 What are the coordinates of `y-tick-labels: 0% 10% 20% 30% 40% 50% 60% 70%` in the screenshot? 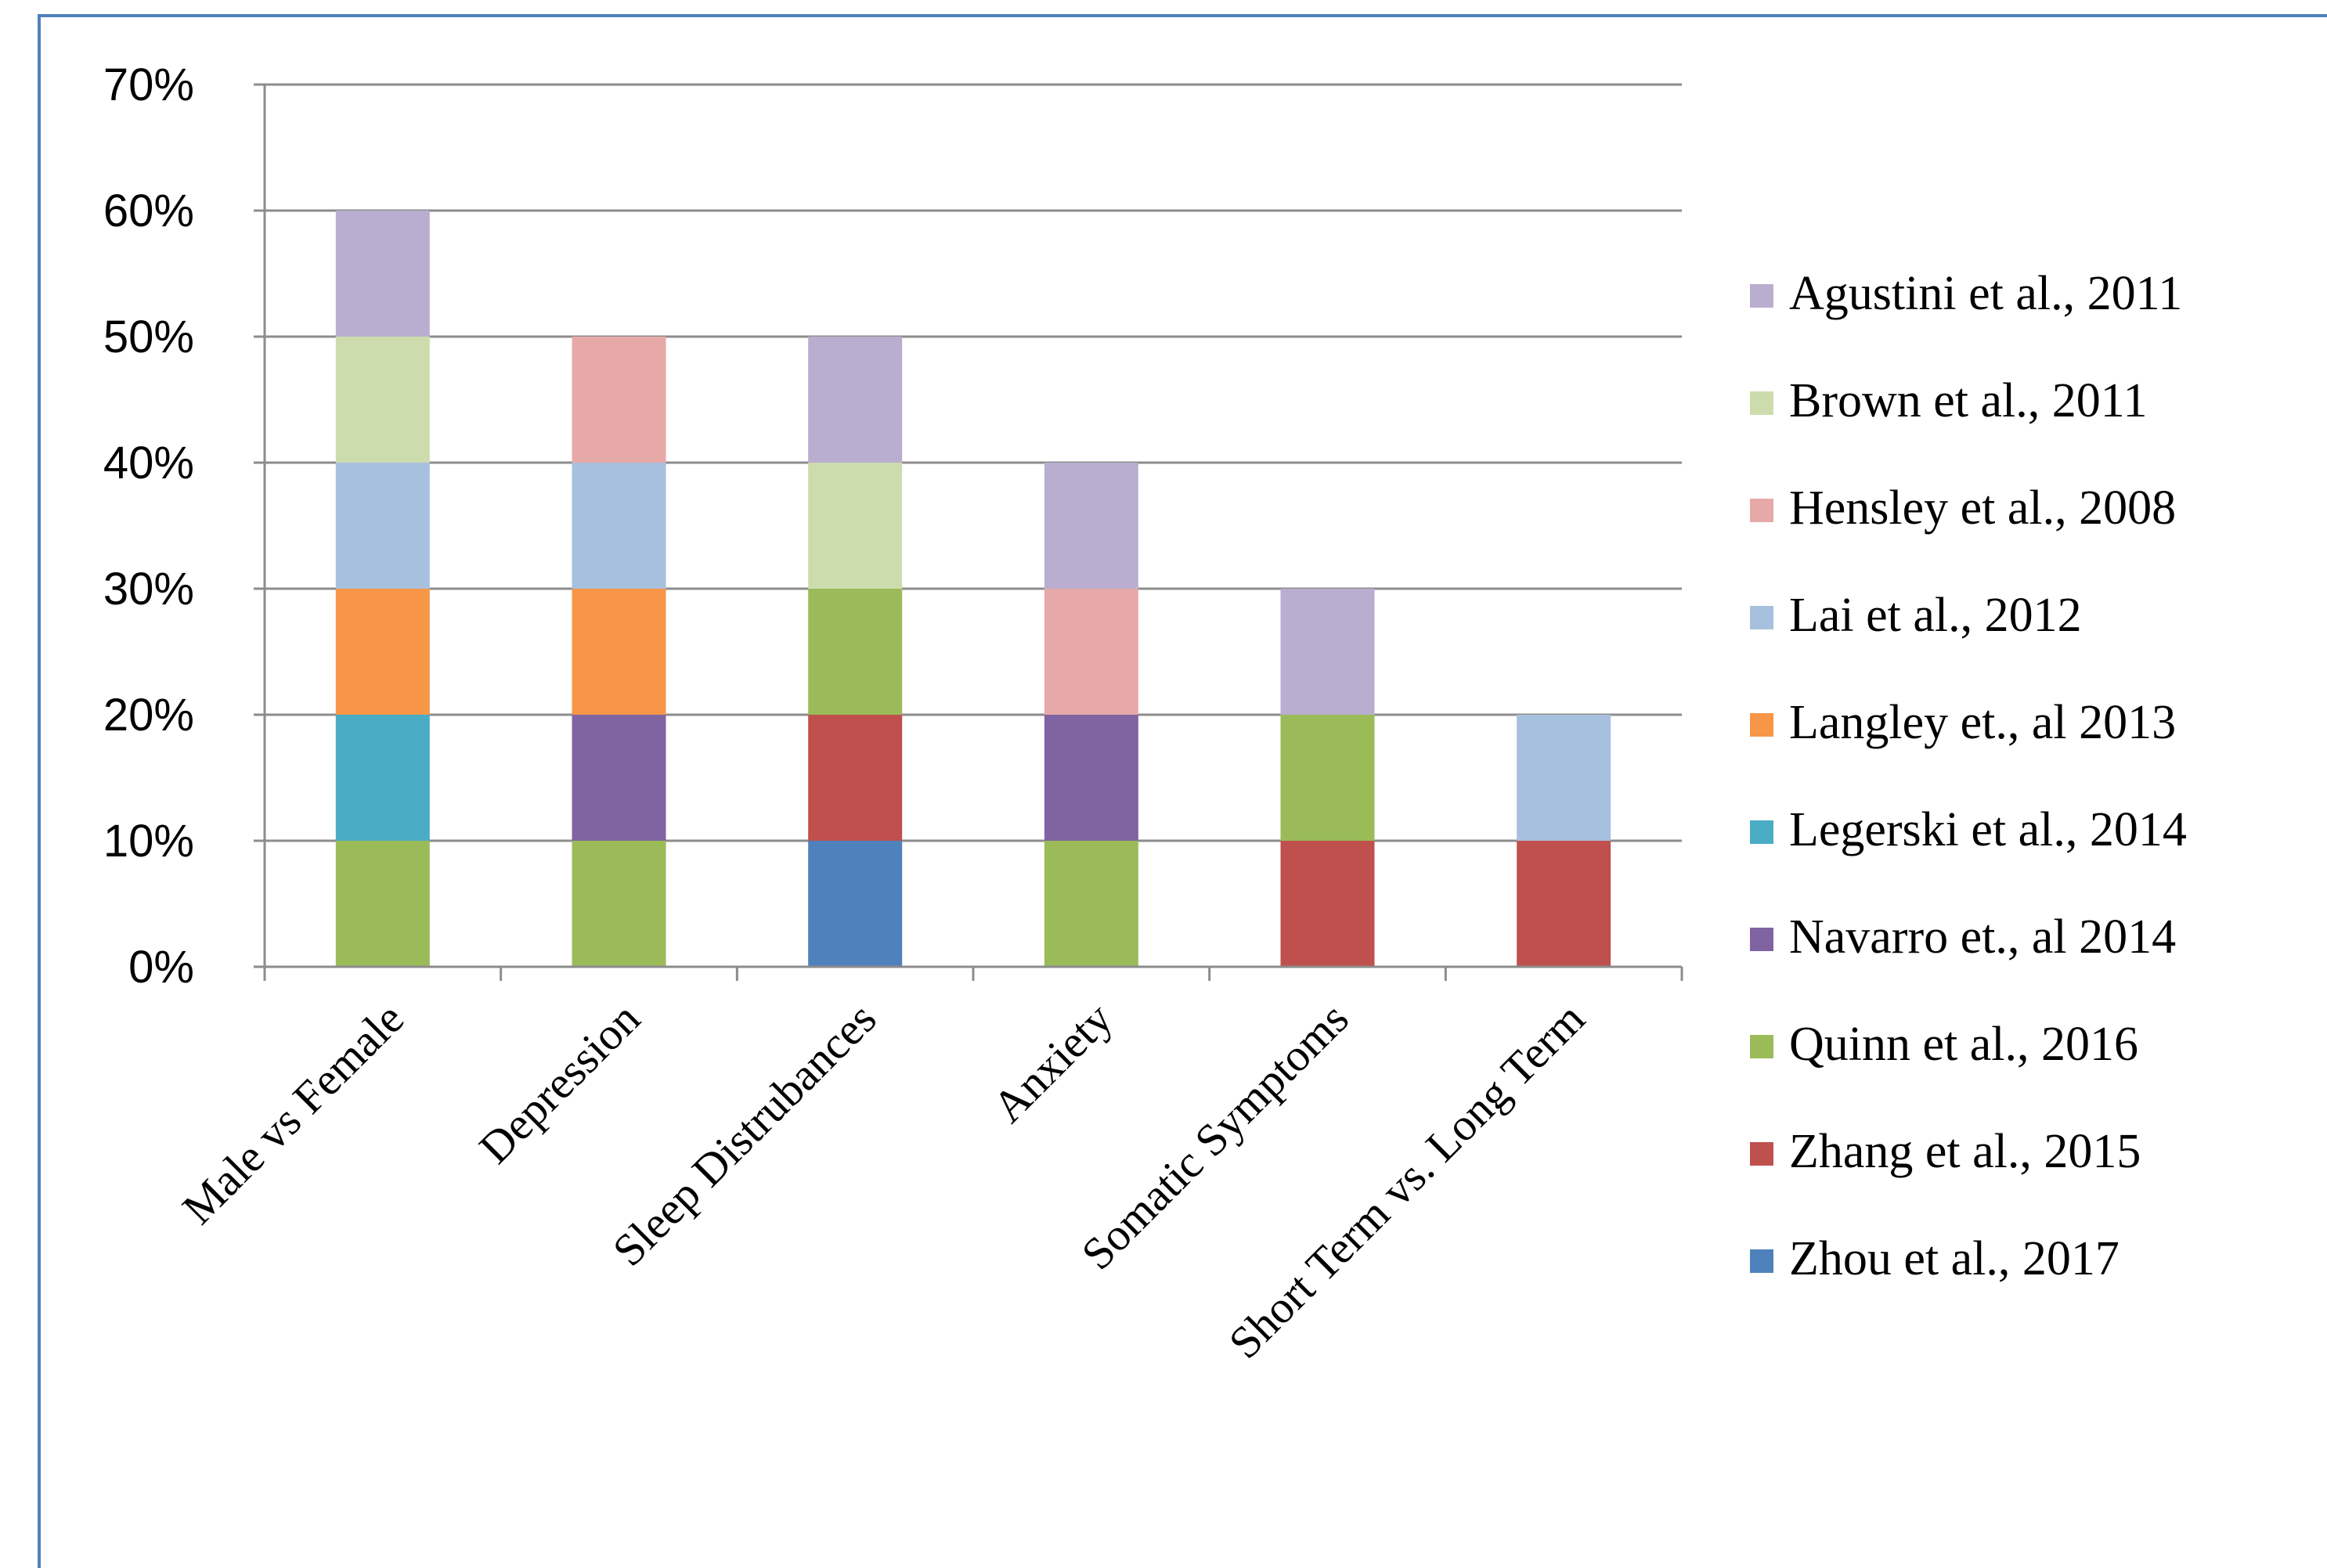 It's located at (149, 526).